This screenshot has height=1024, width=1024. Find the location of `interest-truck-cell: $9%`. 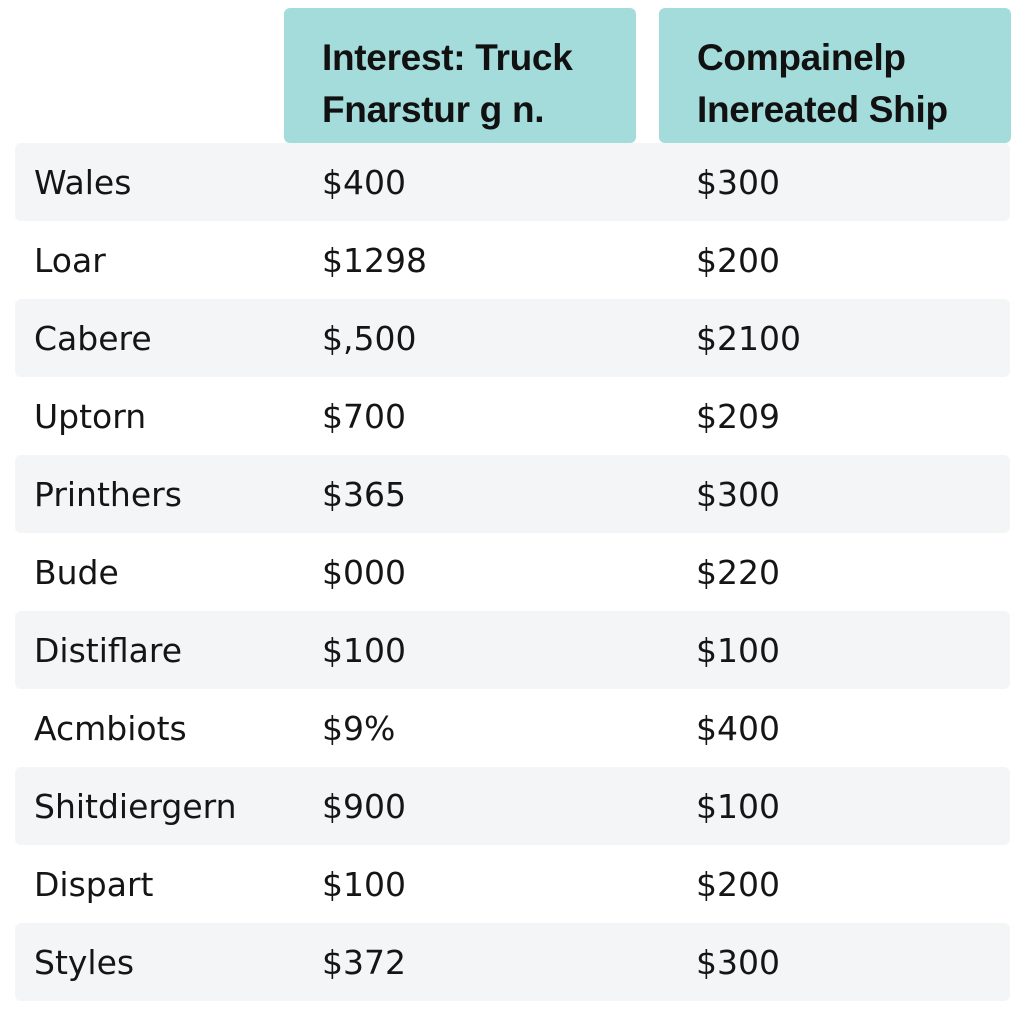

interest-truck-cell: $9% is located at coordinates (359, 728).